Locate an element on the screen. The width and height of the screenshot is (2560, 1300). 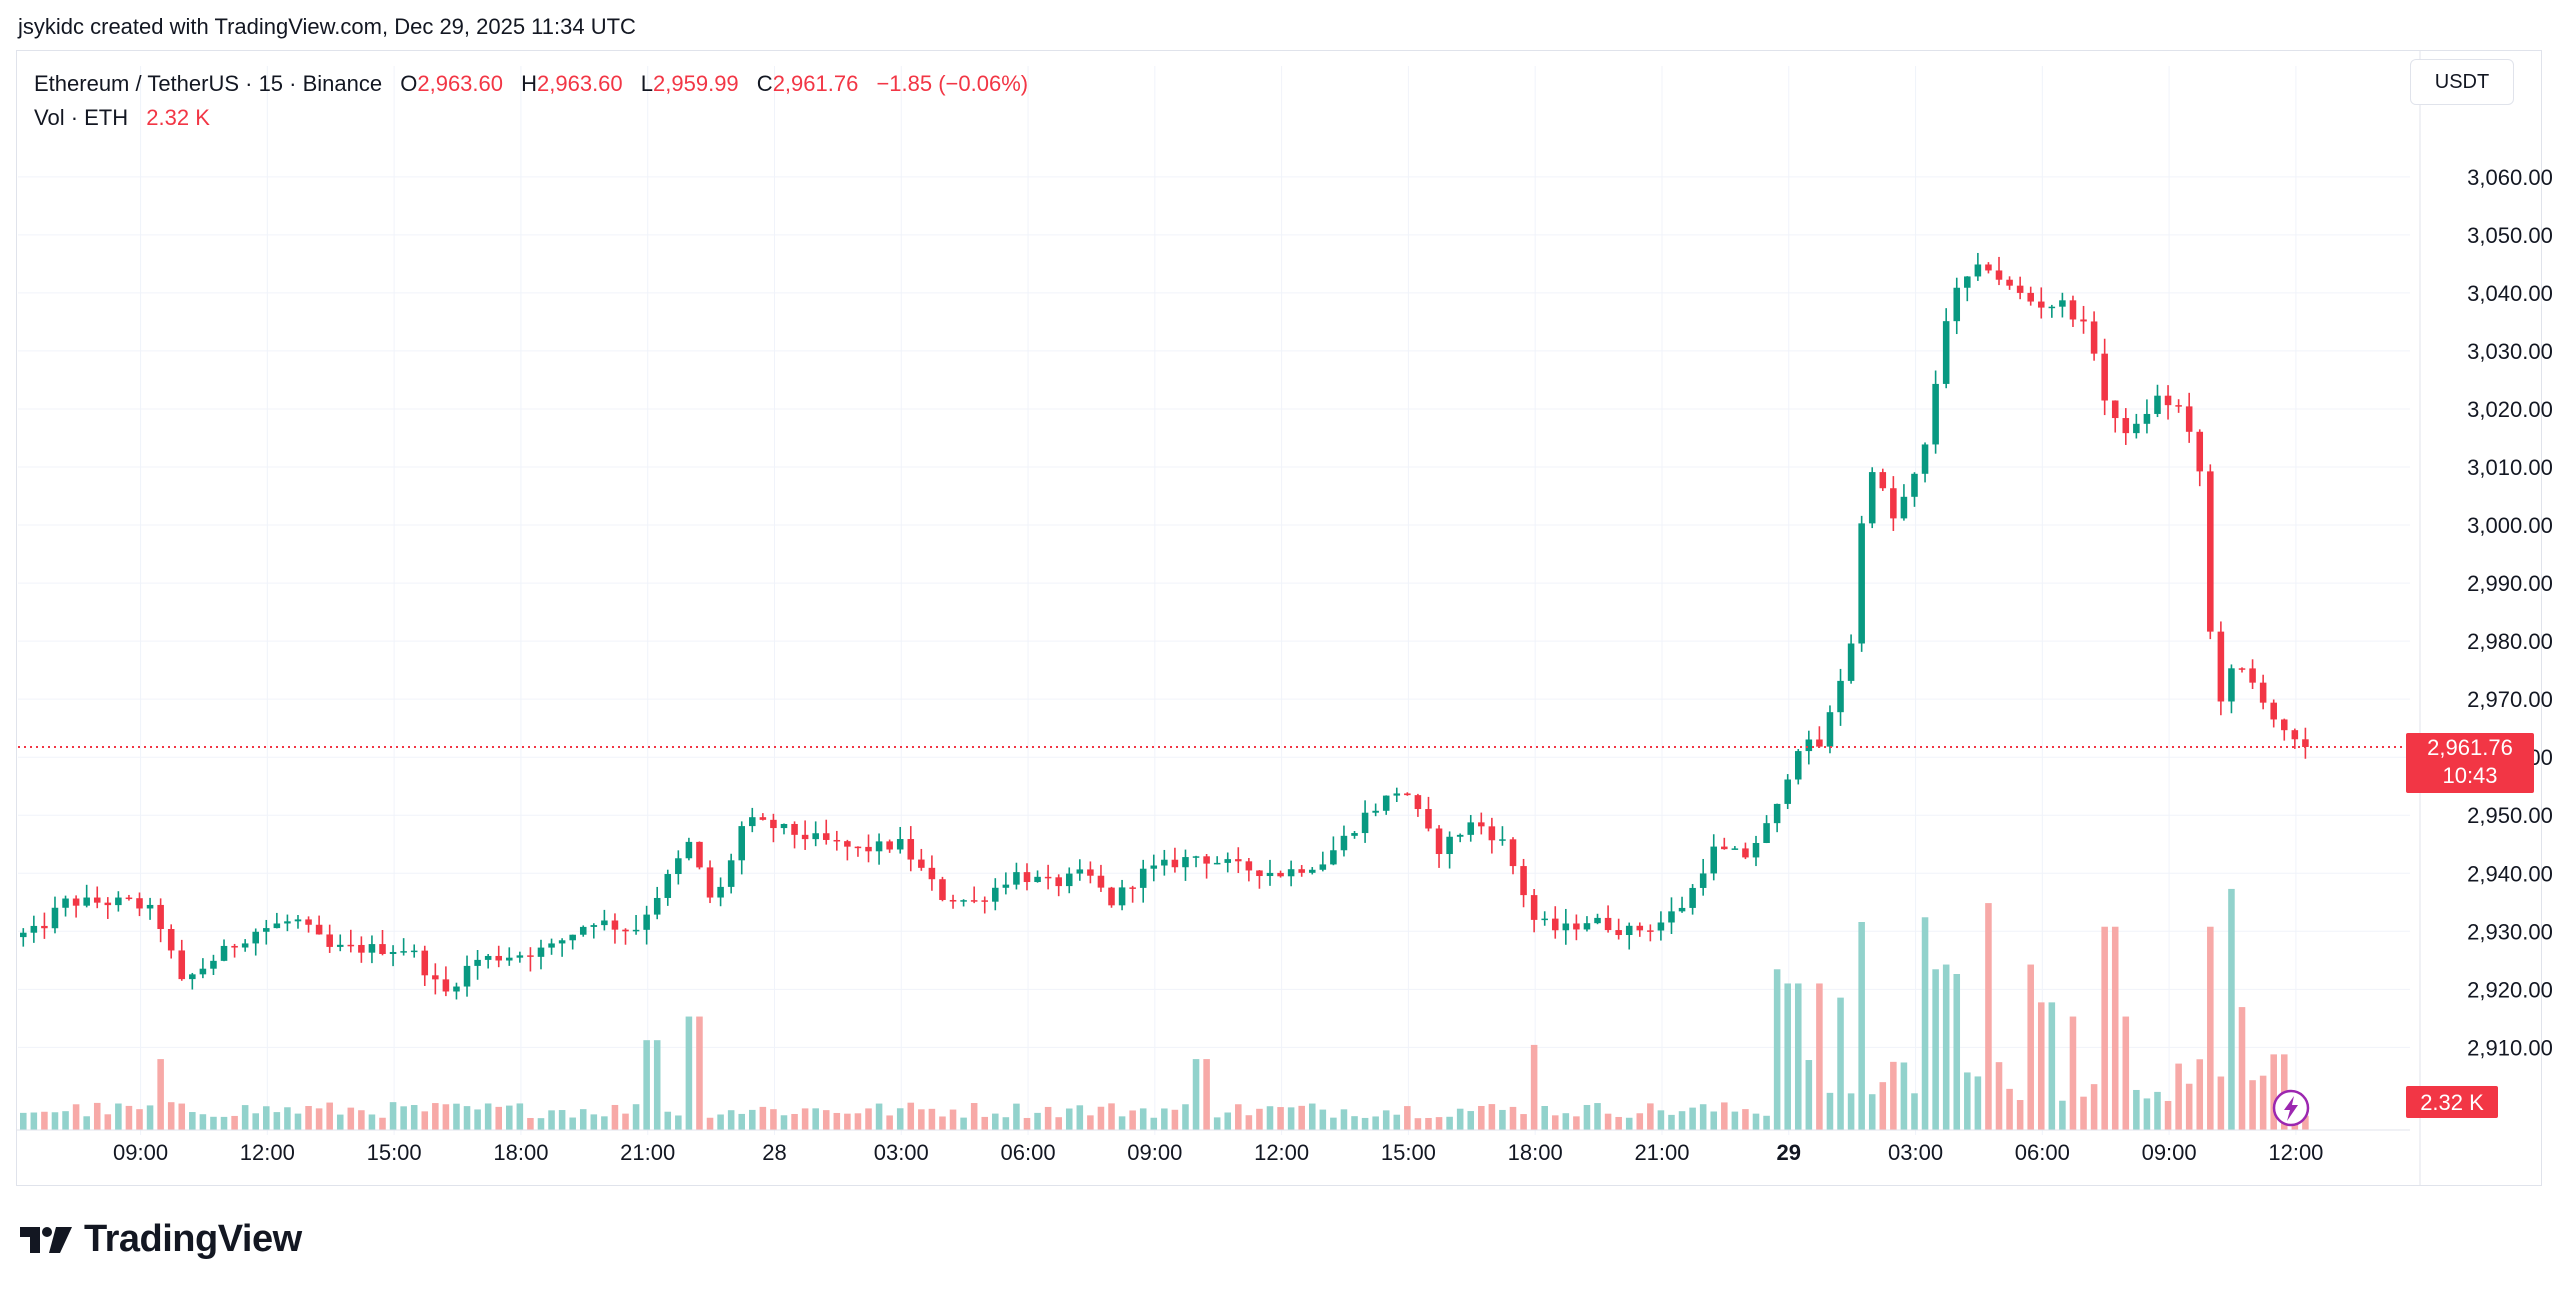
close-label: C is located at coordinates (764, 83).